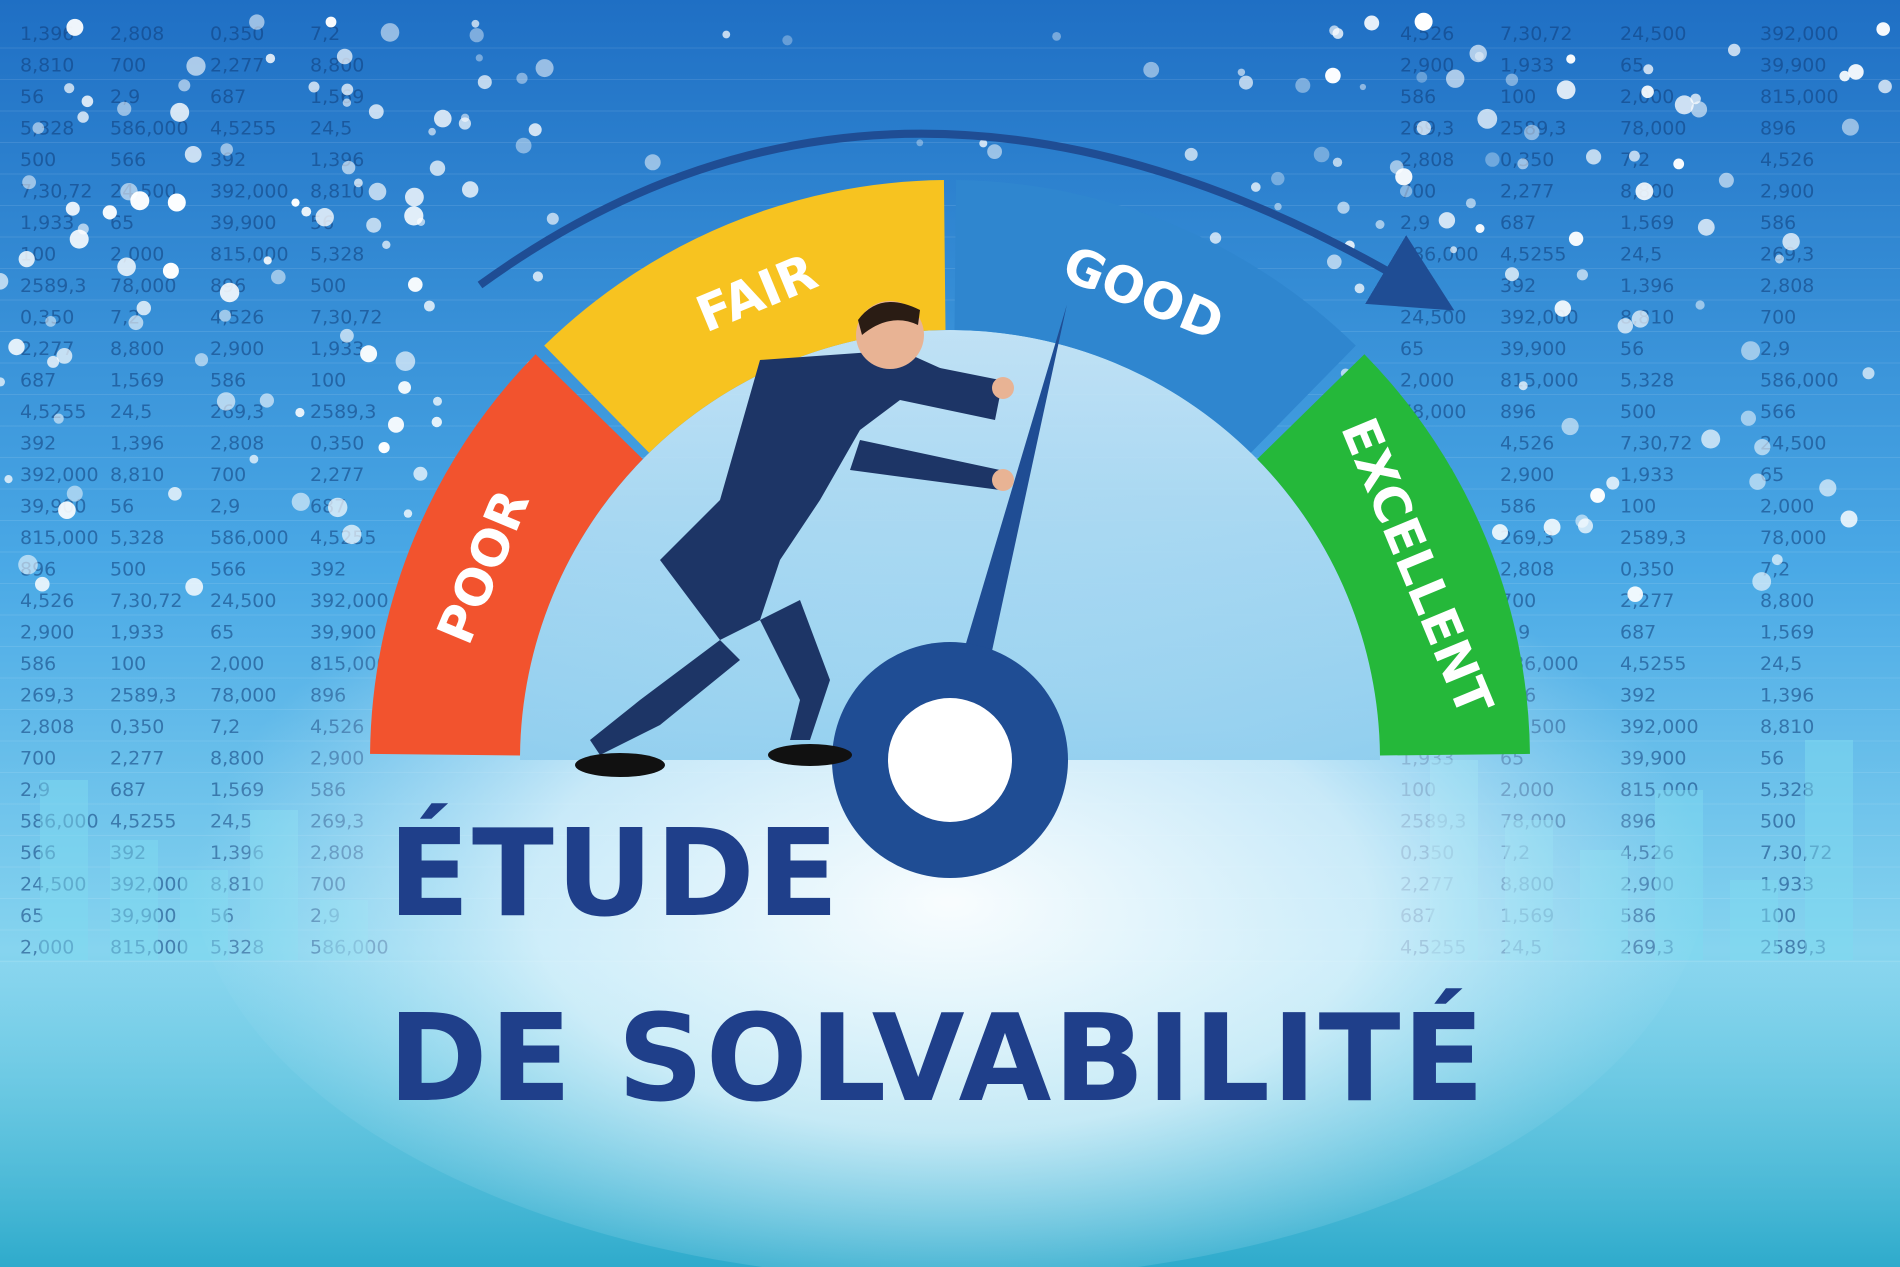  I want to click on trend-arrow-icon, so click(966, 220).